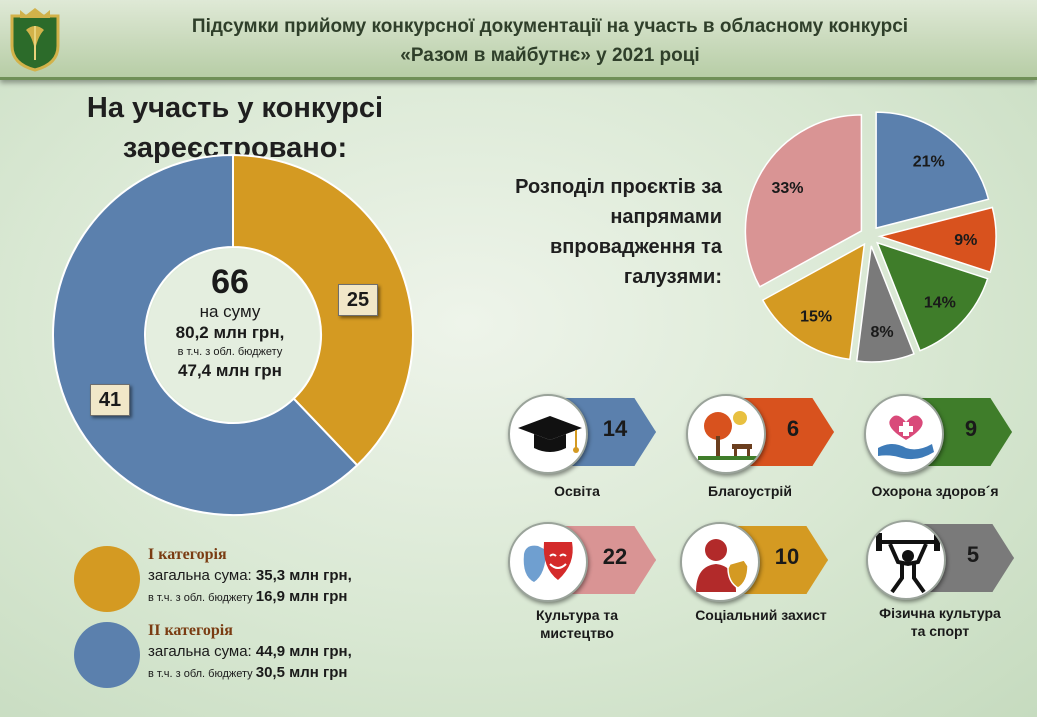 This screenshot has width=1037, height=717. I want to click on legend-cat1-total-label: загальна сума:, so click(202, 575).